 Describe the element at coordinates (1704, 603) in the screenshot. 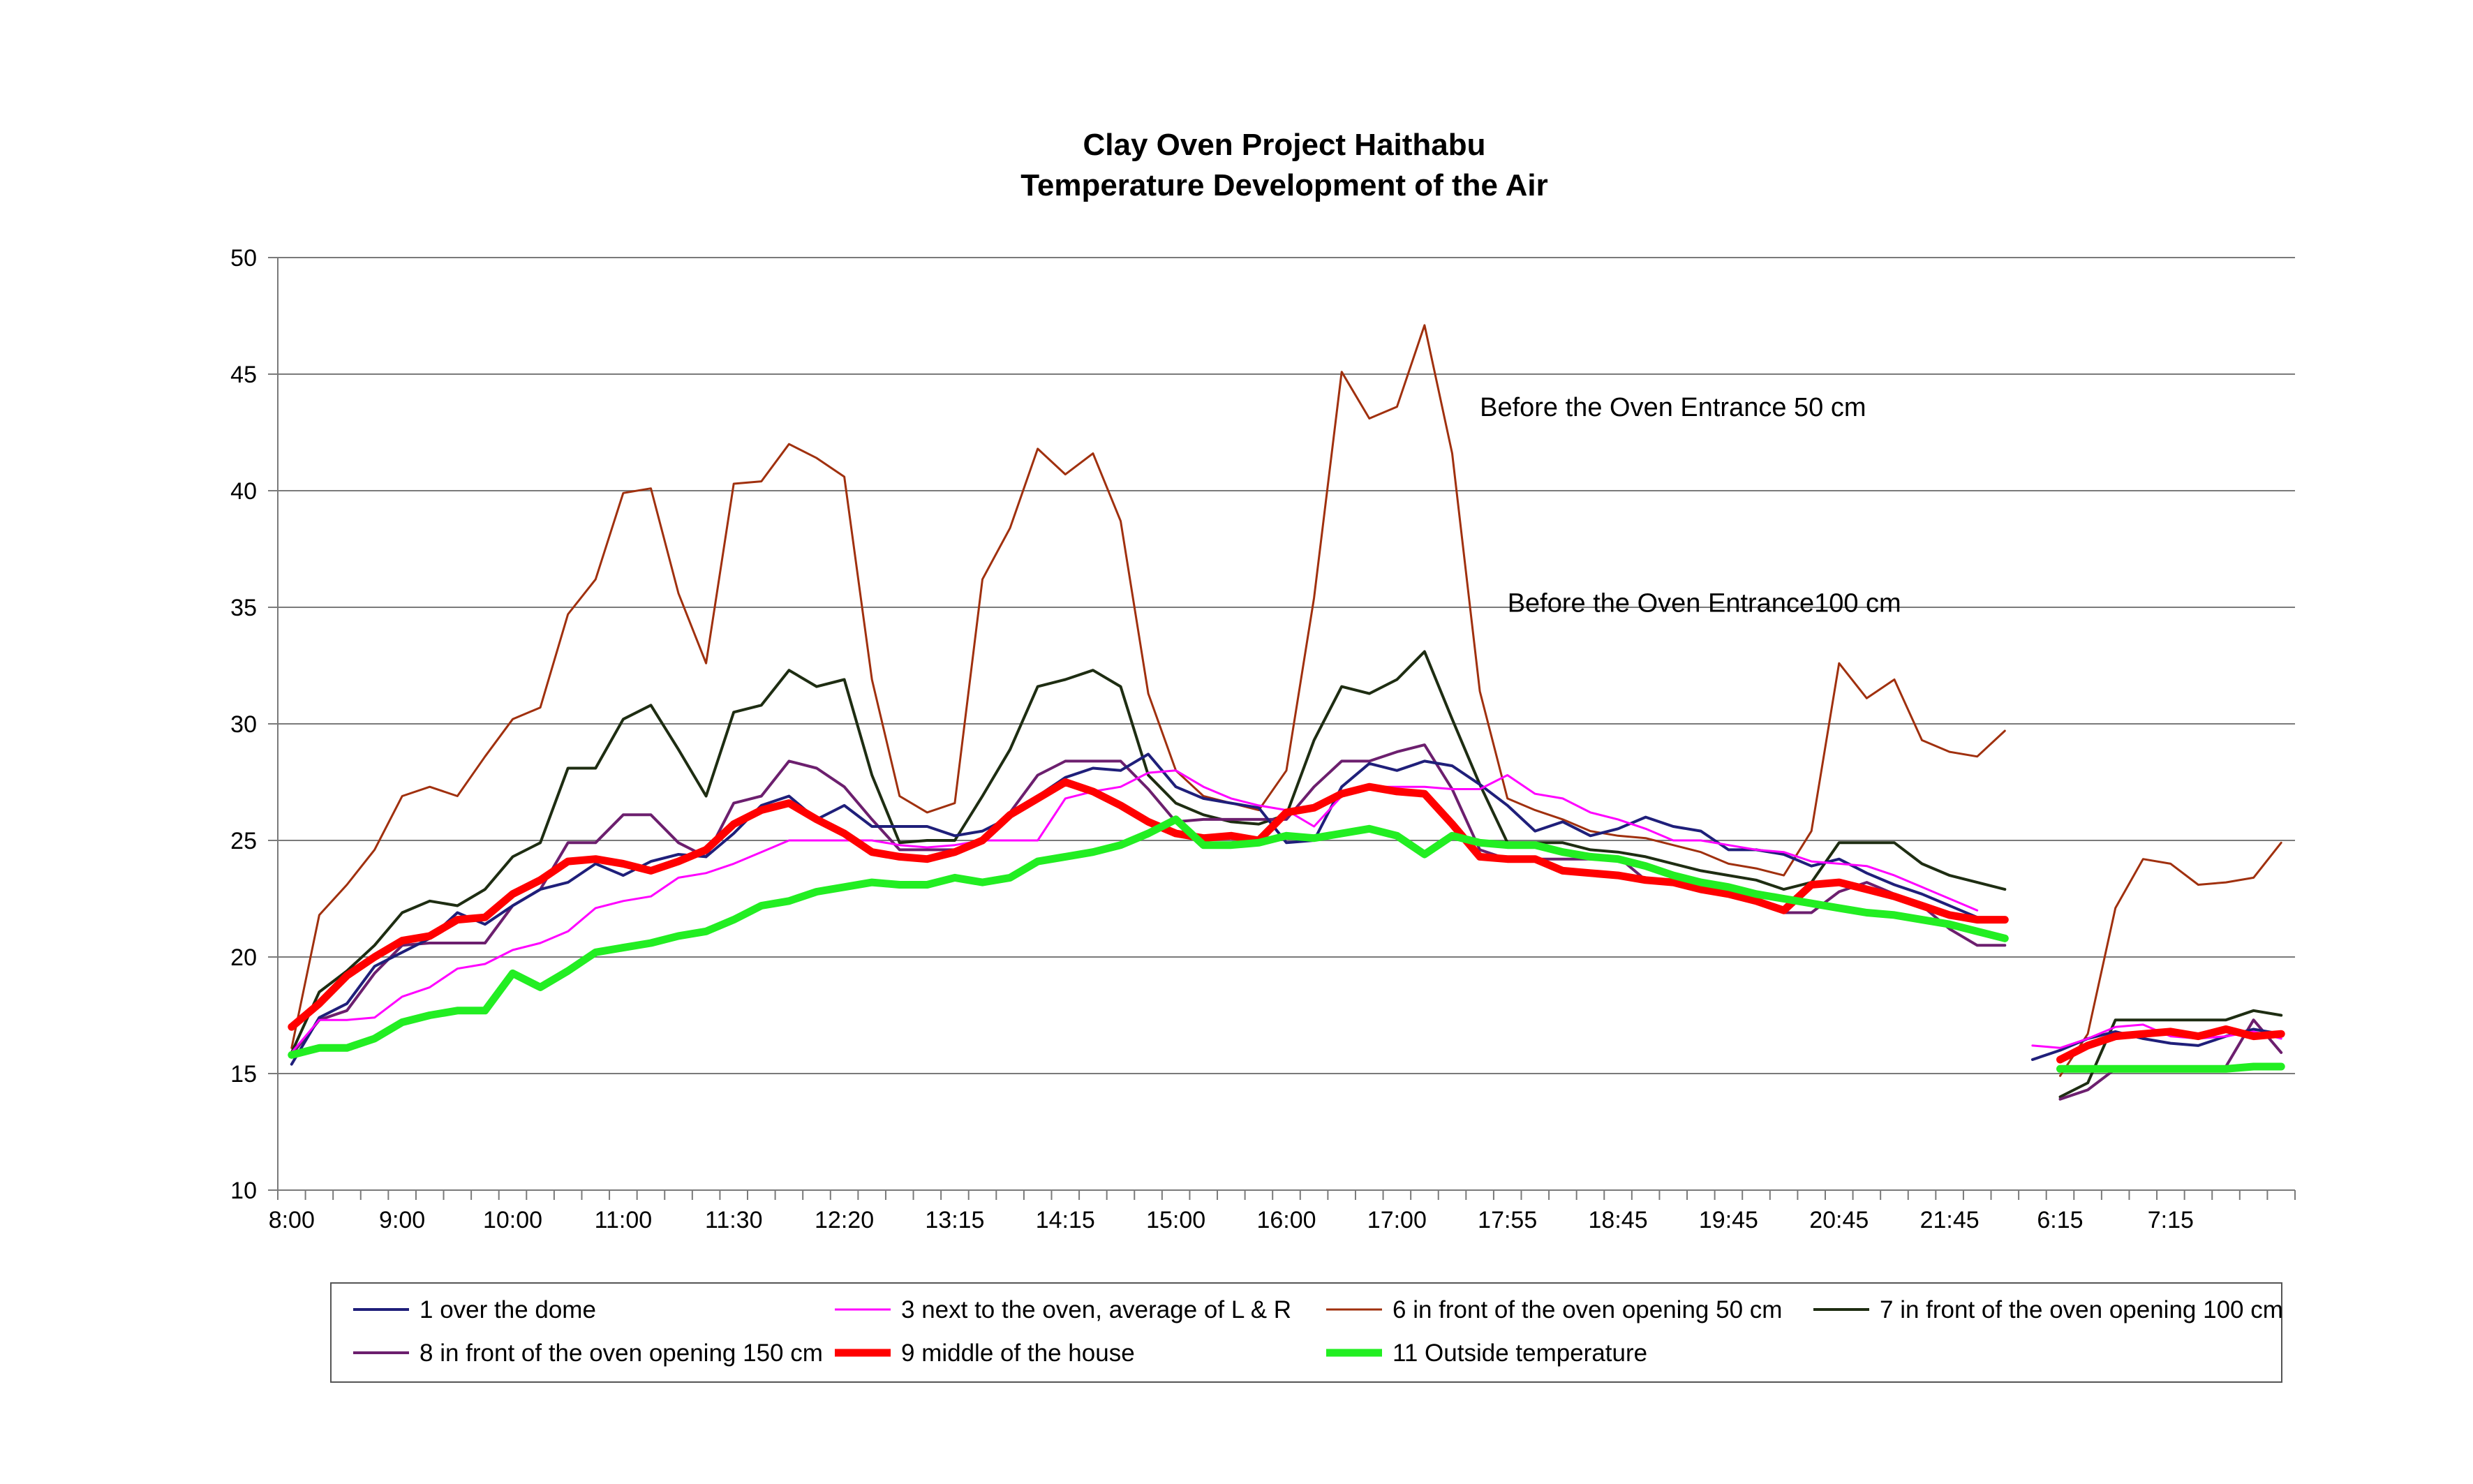

I see `annotation-2: Before the Oven Entrance100 cm` at that location.